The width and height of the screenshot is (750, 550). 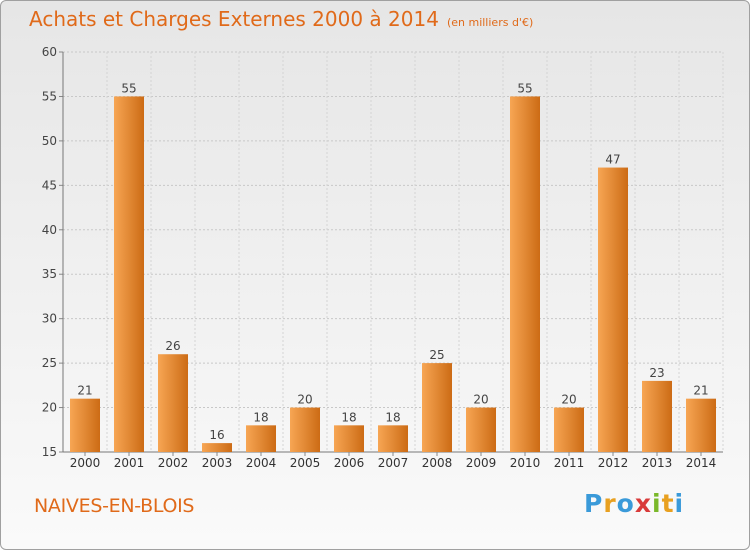 What do you see at coordinates (657, 463) in the screenshot?
I see `x-tick-label-2013: 2013` at bounding box center [657, 463].